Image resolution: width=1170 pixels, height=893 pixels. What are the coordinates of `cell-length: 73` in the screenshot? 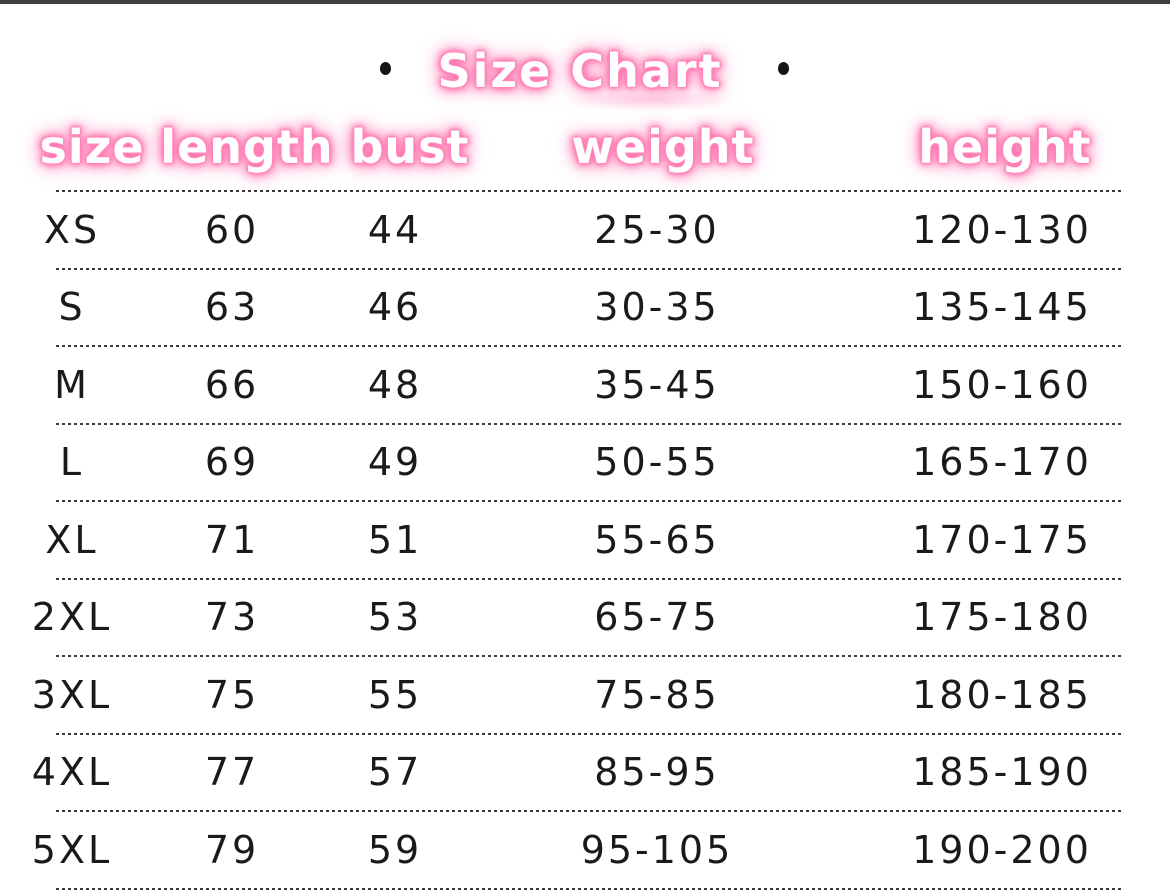 It's located at (232, 617).